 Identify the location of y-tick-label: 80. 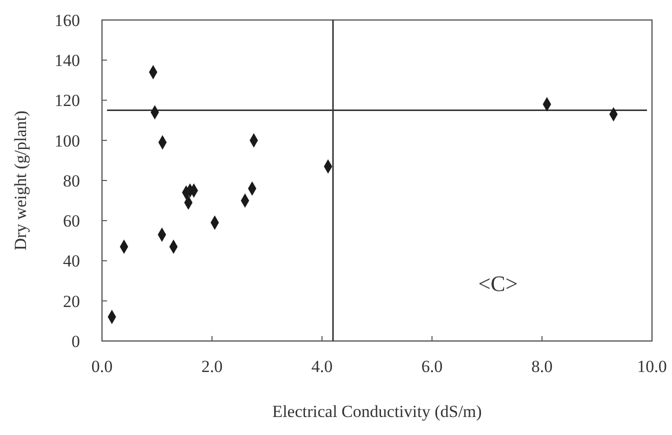
(71, 180).